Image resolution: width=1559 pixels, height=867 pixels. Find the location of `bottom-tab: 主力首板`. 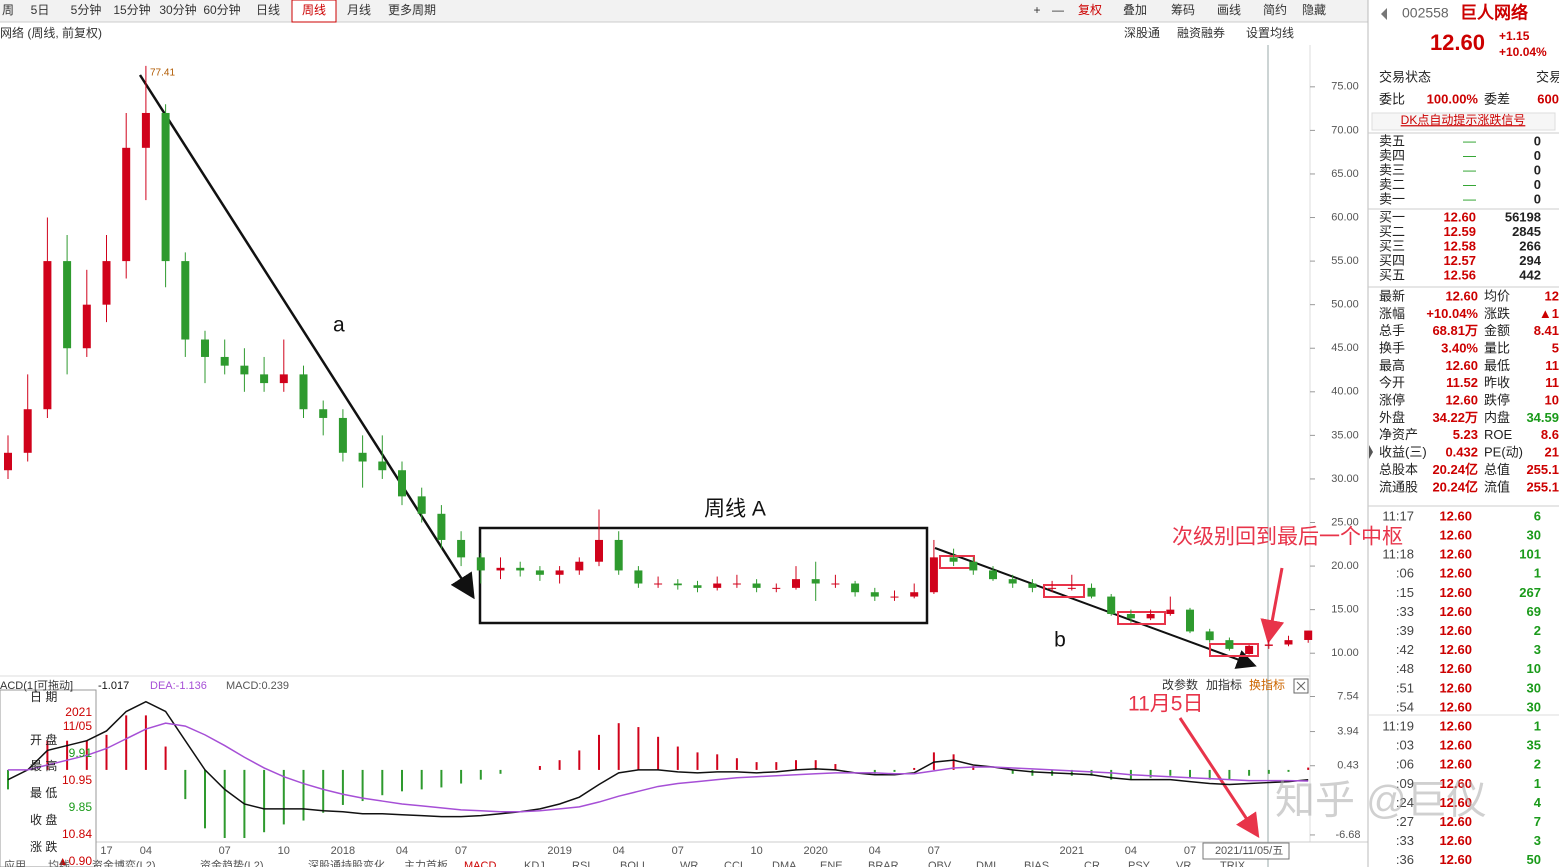

bottom-tab: 主力首板 is located at coordinates (426, 862).